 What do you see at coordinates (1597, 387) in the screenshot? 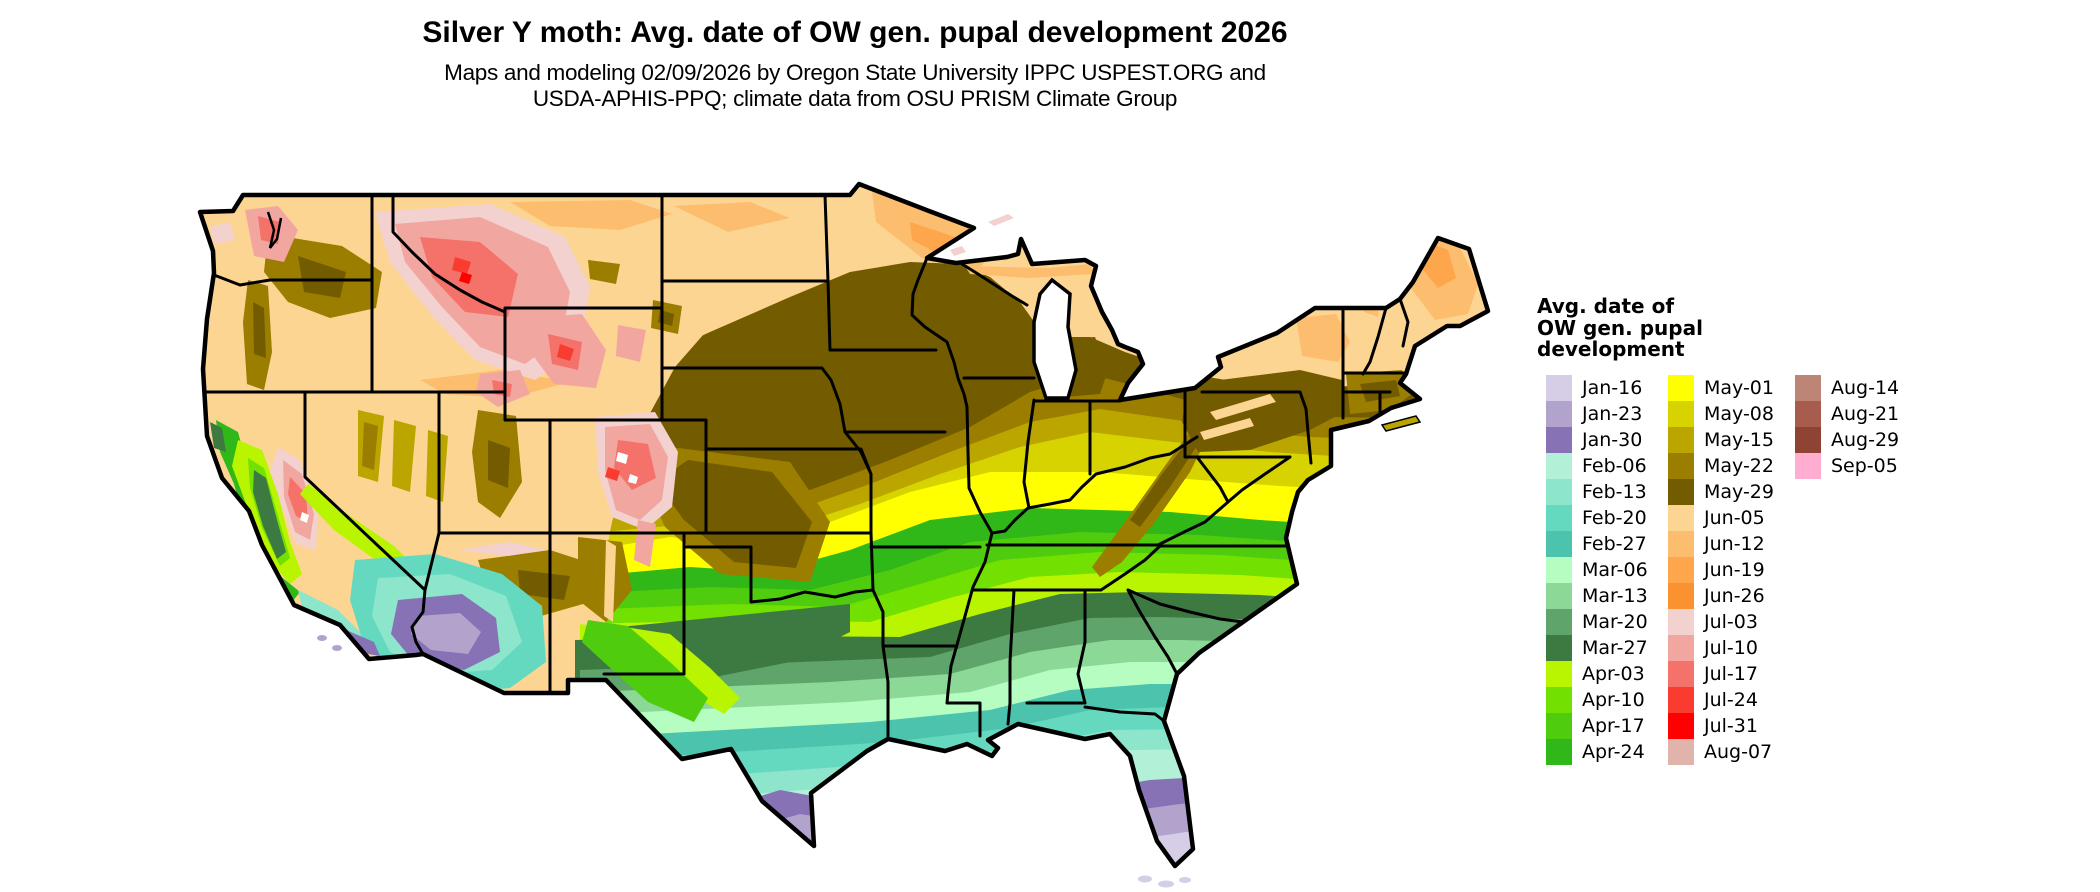
I see `legend-item: Jan-16` at bounding box center [1597, 387].